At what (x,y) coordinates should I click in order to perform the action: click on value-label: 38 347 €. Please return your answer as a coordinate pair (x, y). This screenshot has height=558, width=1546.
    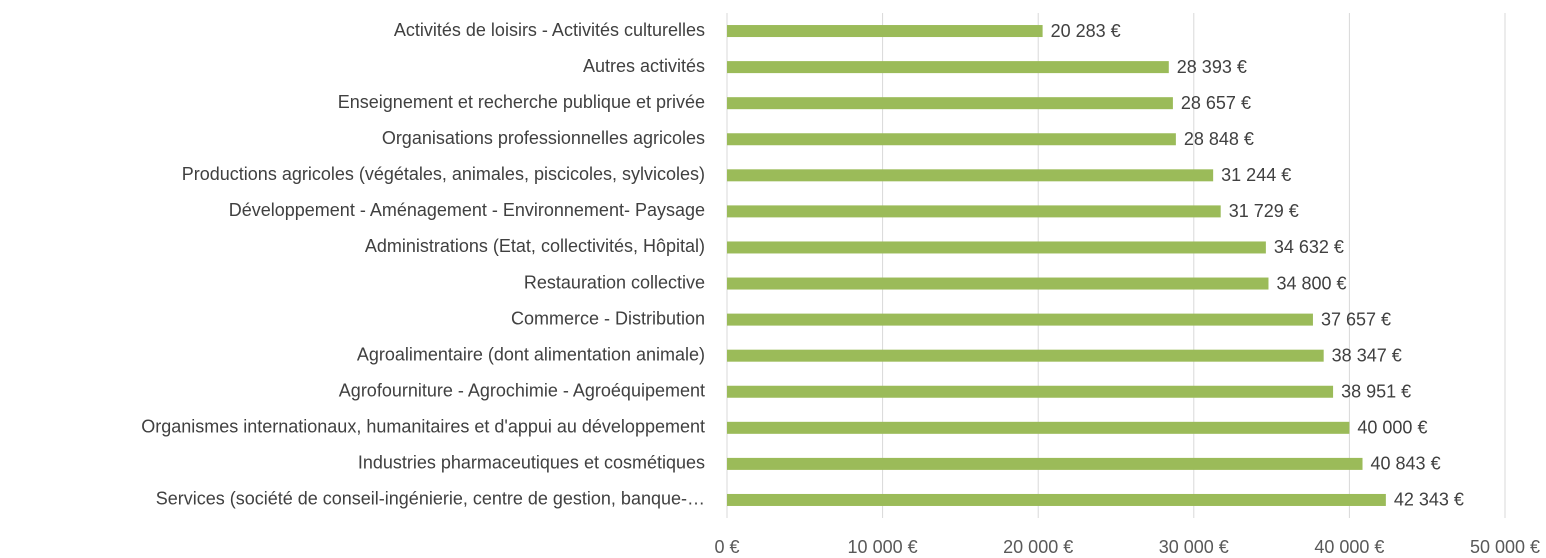
    Looking at the image, I should click on (1367, 355).